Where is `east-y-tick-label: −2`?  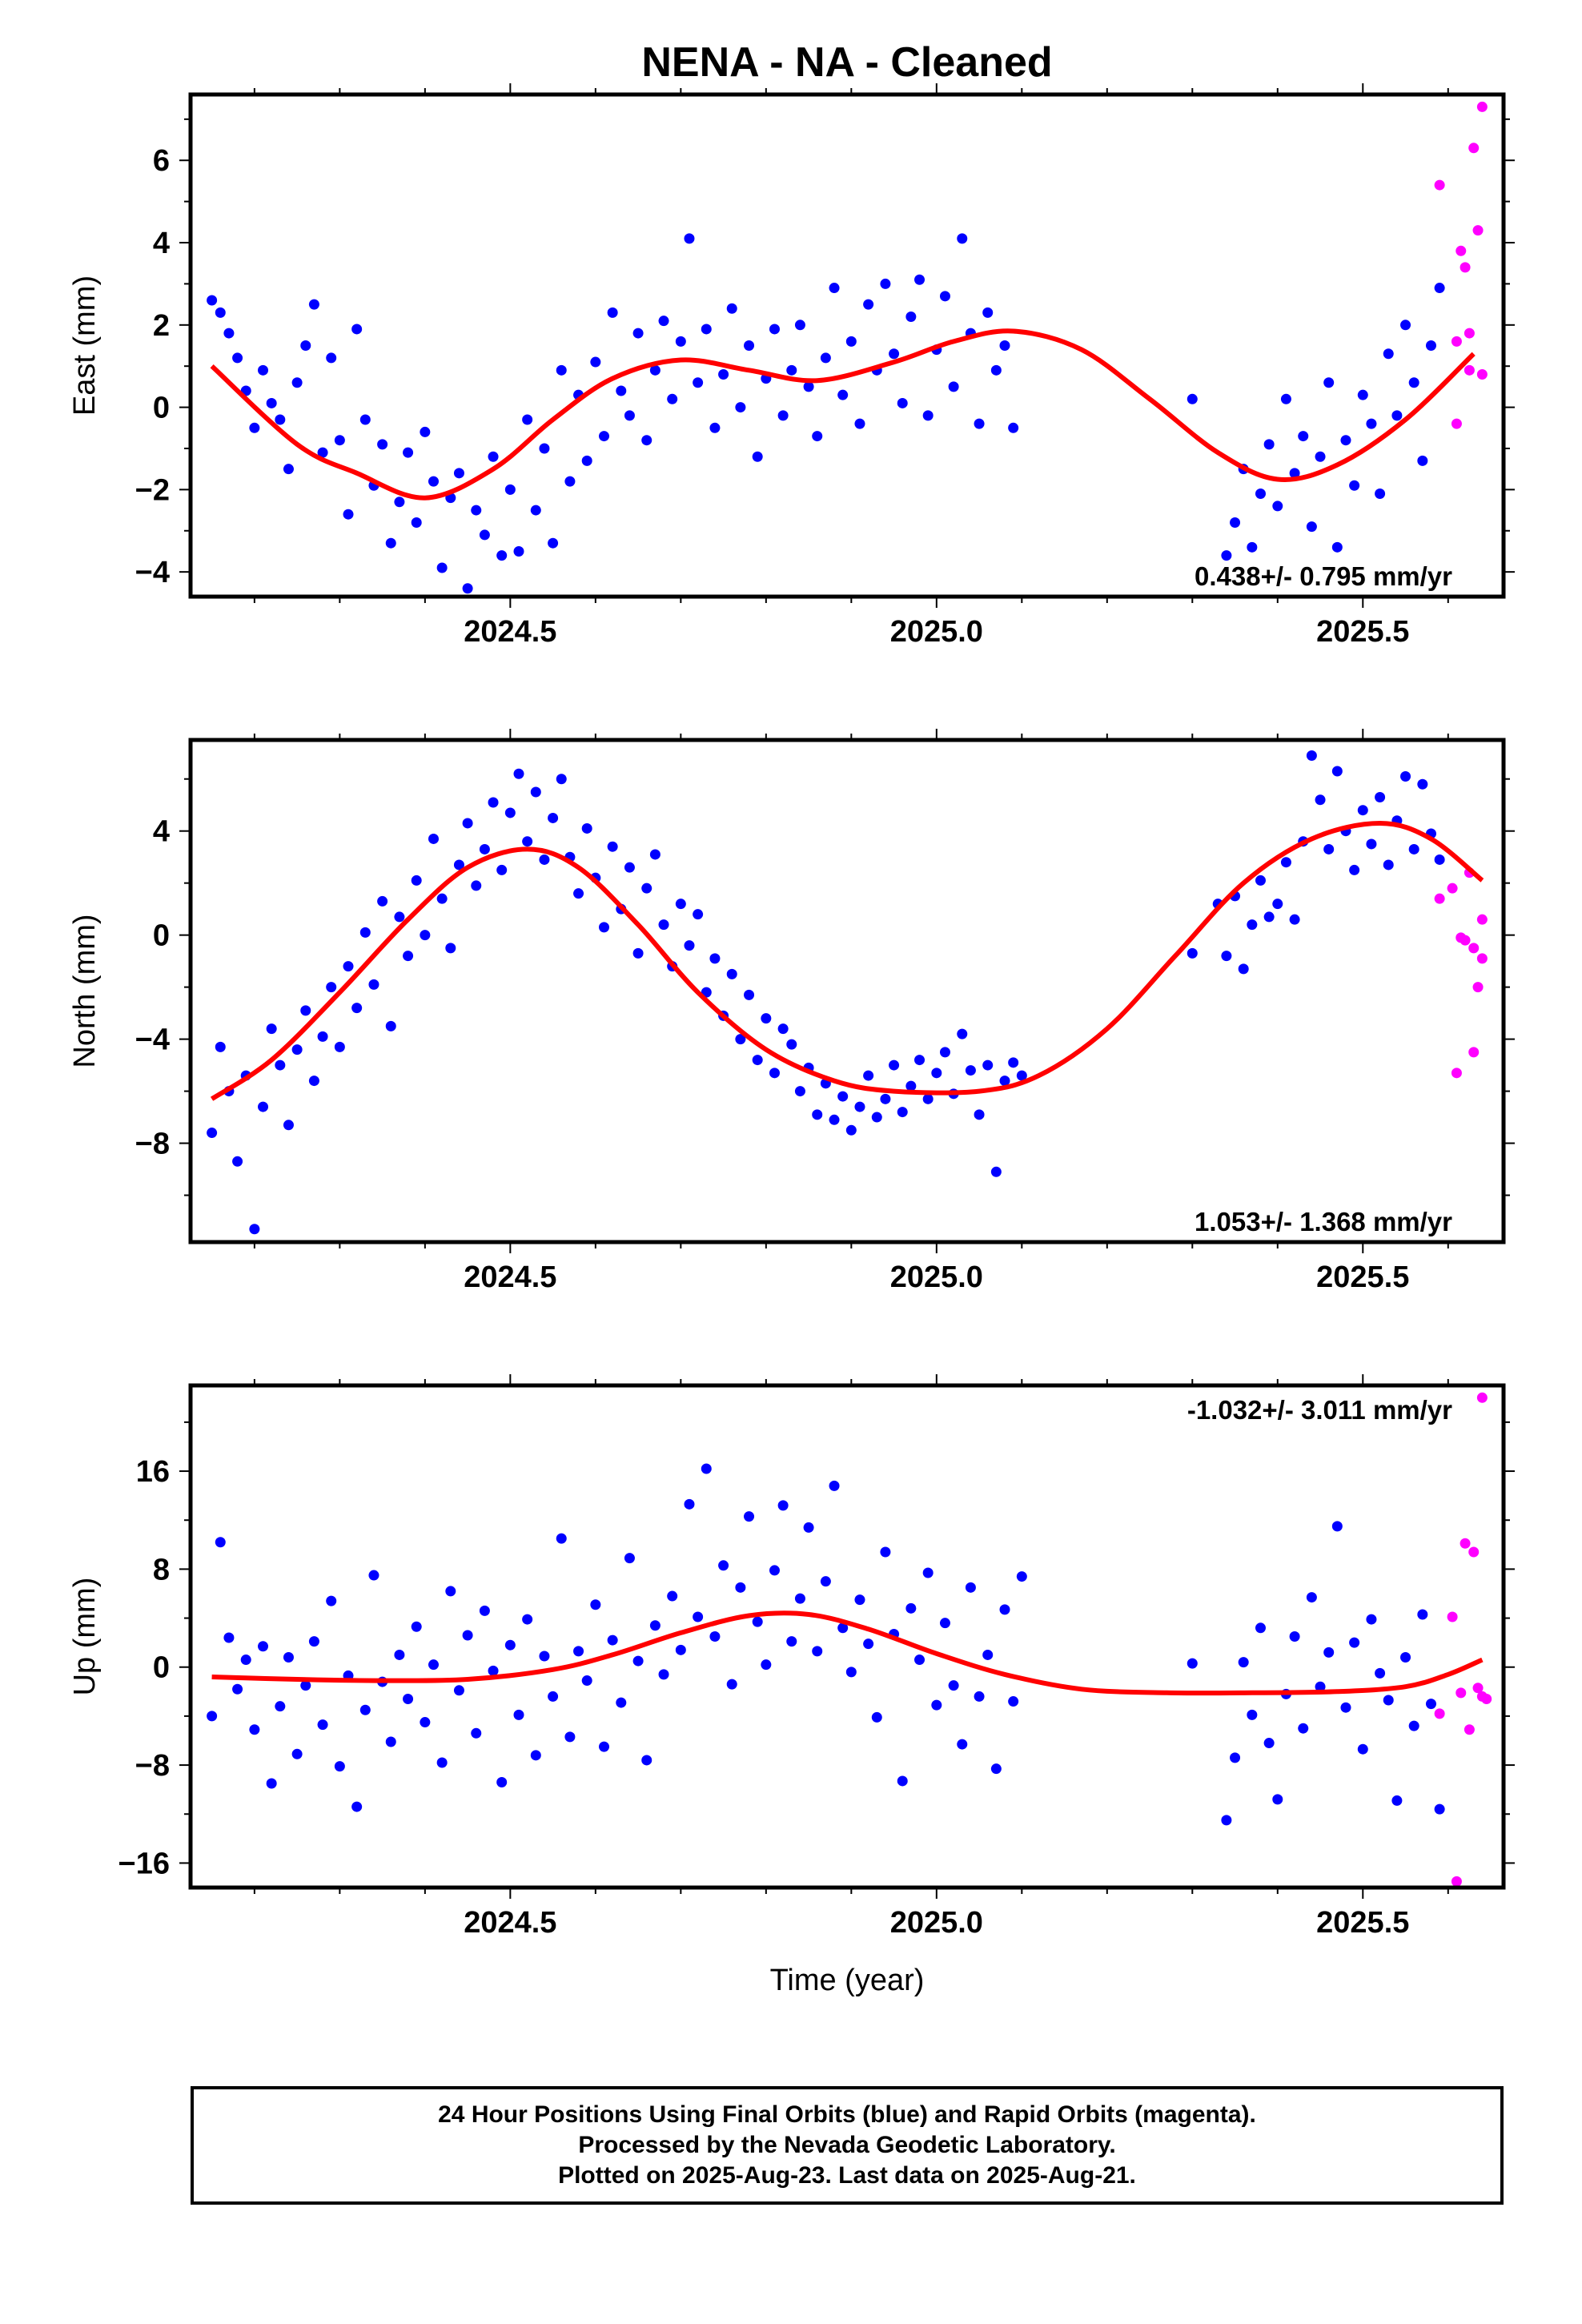
east-y-tick-label: −2 is located at coordinates (152, 490).